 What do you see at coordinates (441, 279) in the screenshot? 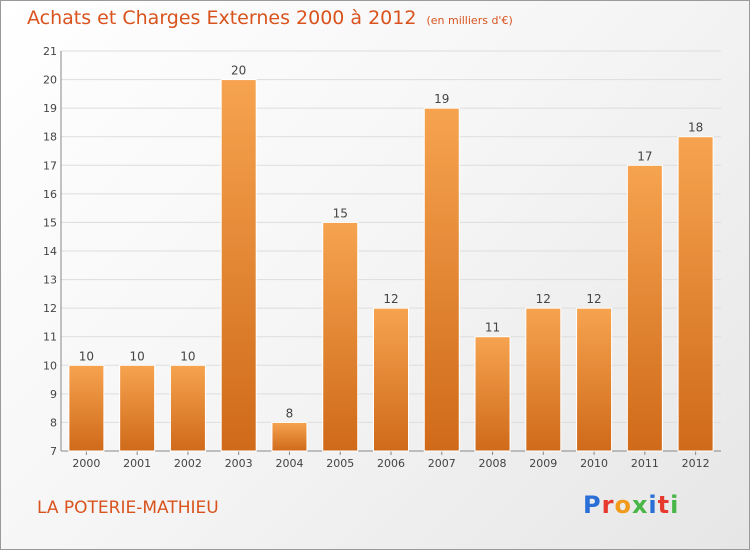
I see `bar-2007` at bounding box center [441, 279].